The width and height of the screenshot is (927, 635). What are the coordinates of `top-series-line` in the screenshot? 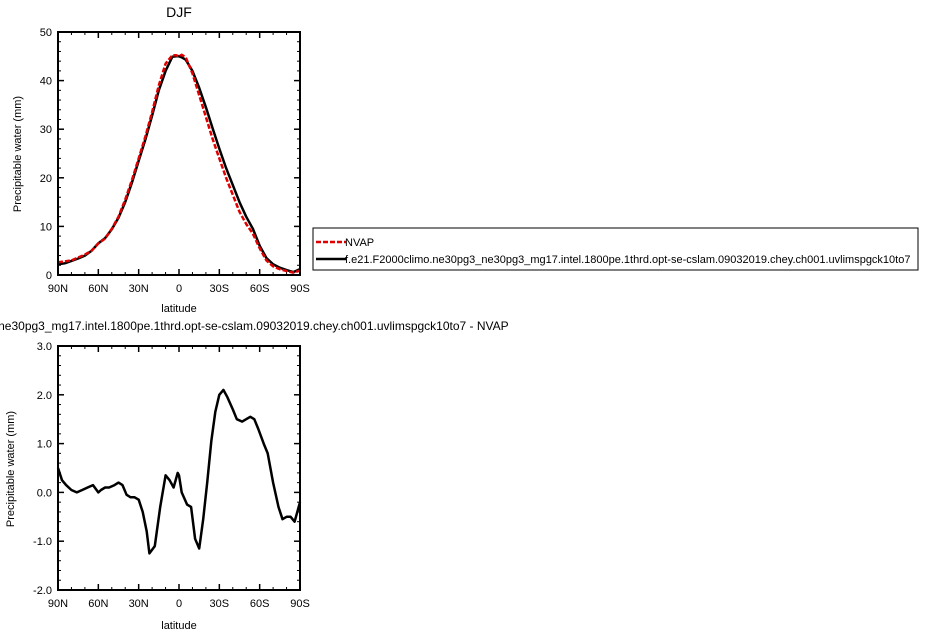 It's located at (179, 164).